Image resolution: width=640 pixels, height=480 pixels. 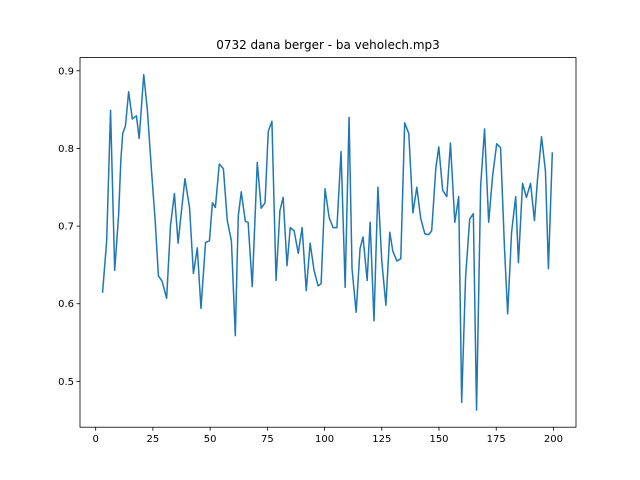 What do you see at coordinates (66, 149) in the screenshot?
I see `y-tick-label: 0.8` at bounding box center [66, 149].